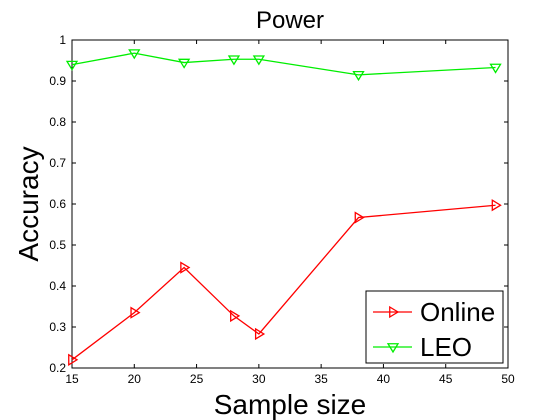 This screenshot has width=560, height=420. I want to click on y-tick-label: 0.5, so click(57, 245).